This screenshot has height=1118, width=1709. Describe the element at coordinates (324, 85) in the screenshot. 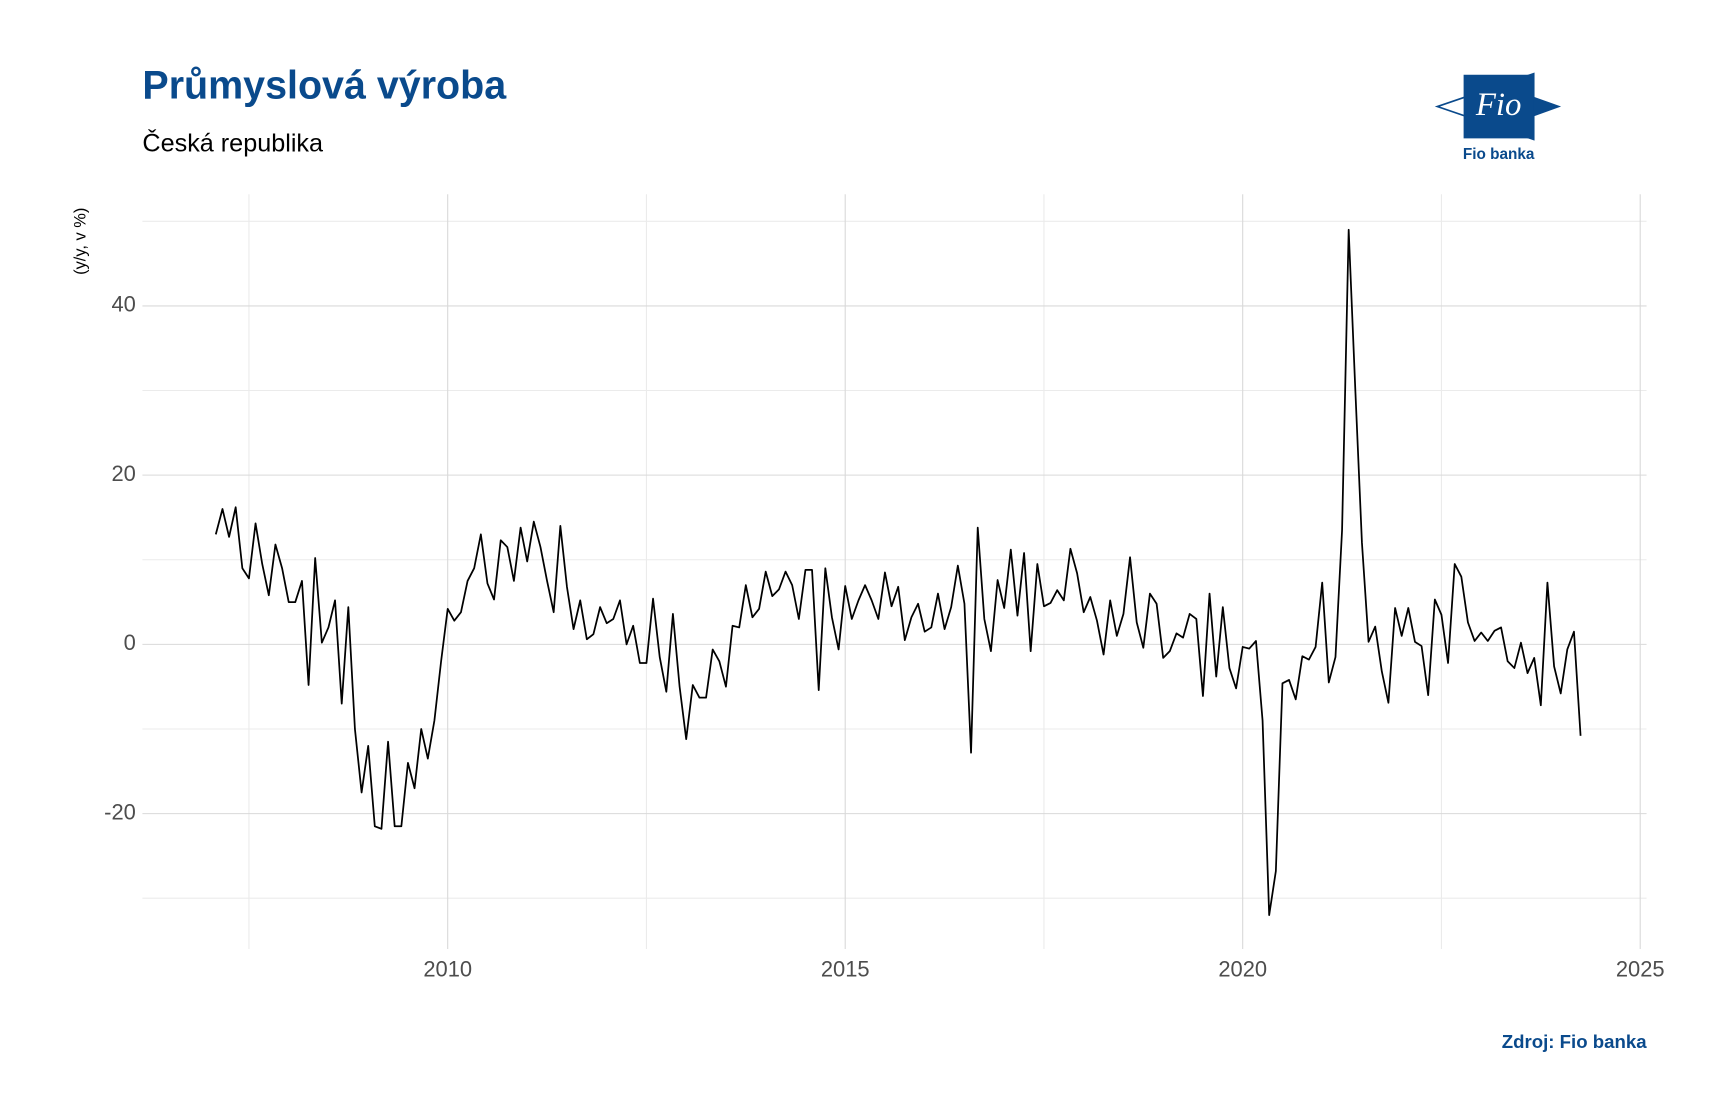

I see `chart-title: Průmyslová výroba` at that location.